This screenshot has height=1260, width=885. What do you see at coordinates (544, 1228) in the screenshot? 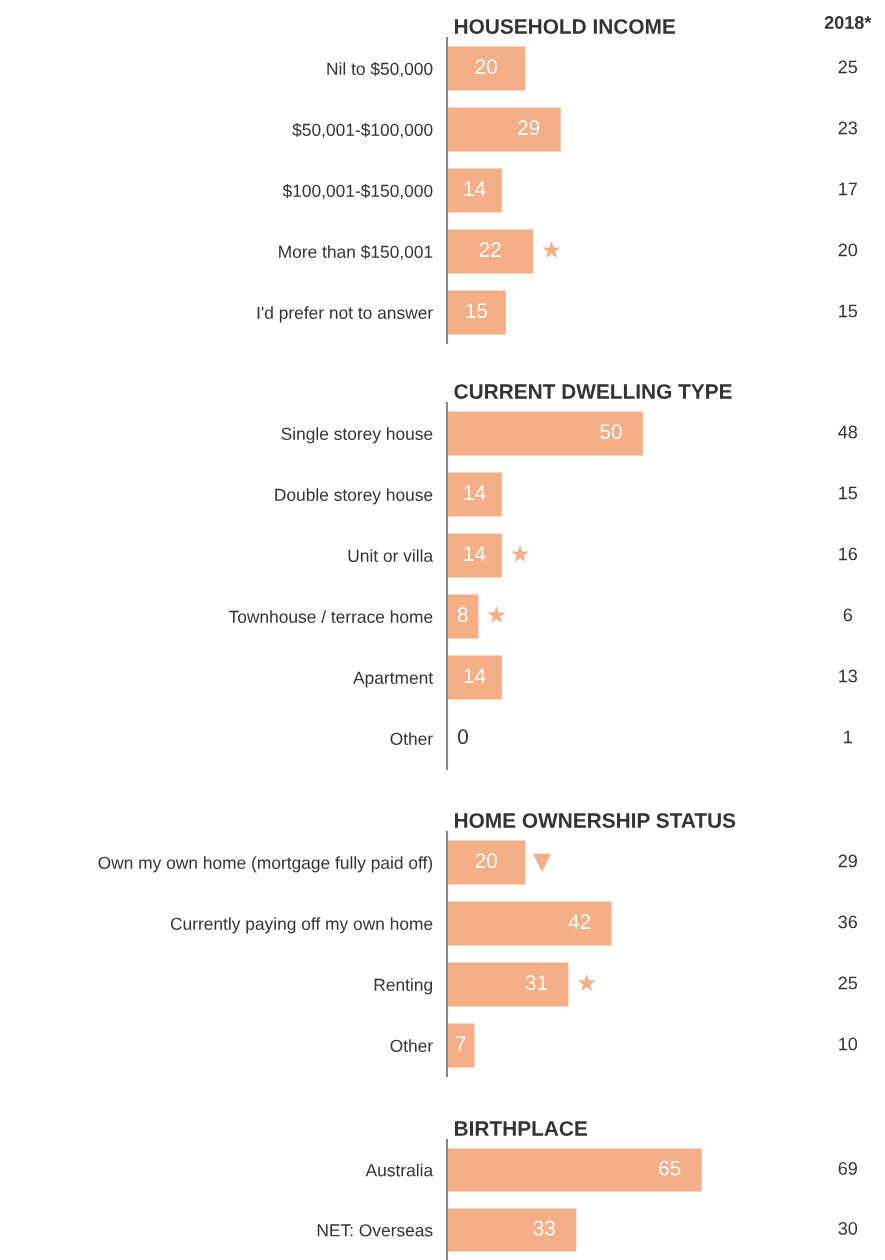
I see `data-label: 33` at bounding box center [544, 1228].